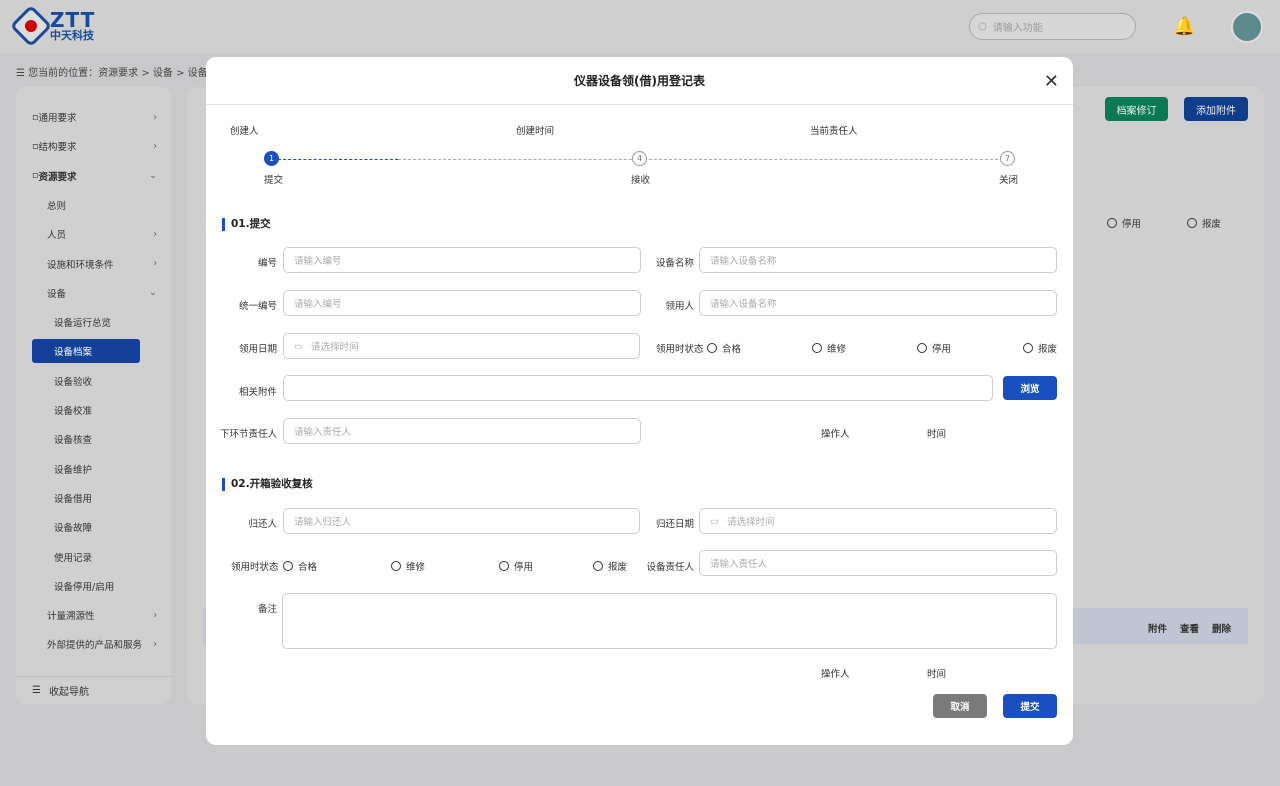  What do you see at coordinates (461, 346) in the screenshot?
I see `borrow-date-picker: ▭ 请选择时间` at bounding box center [461, 346].